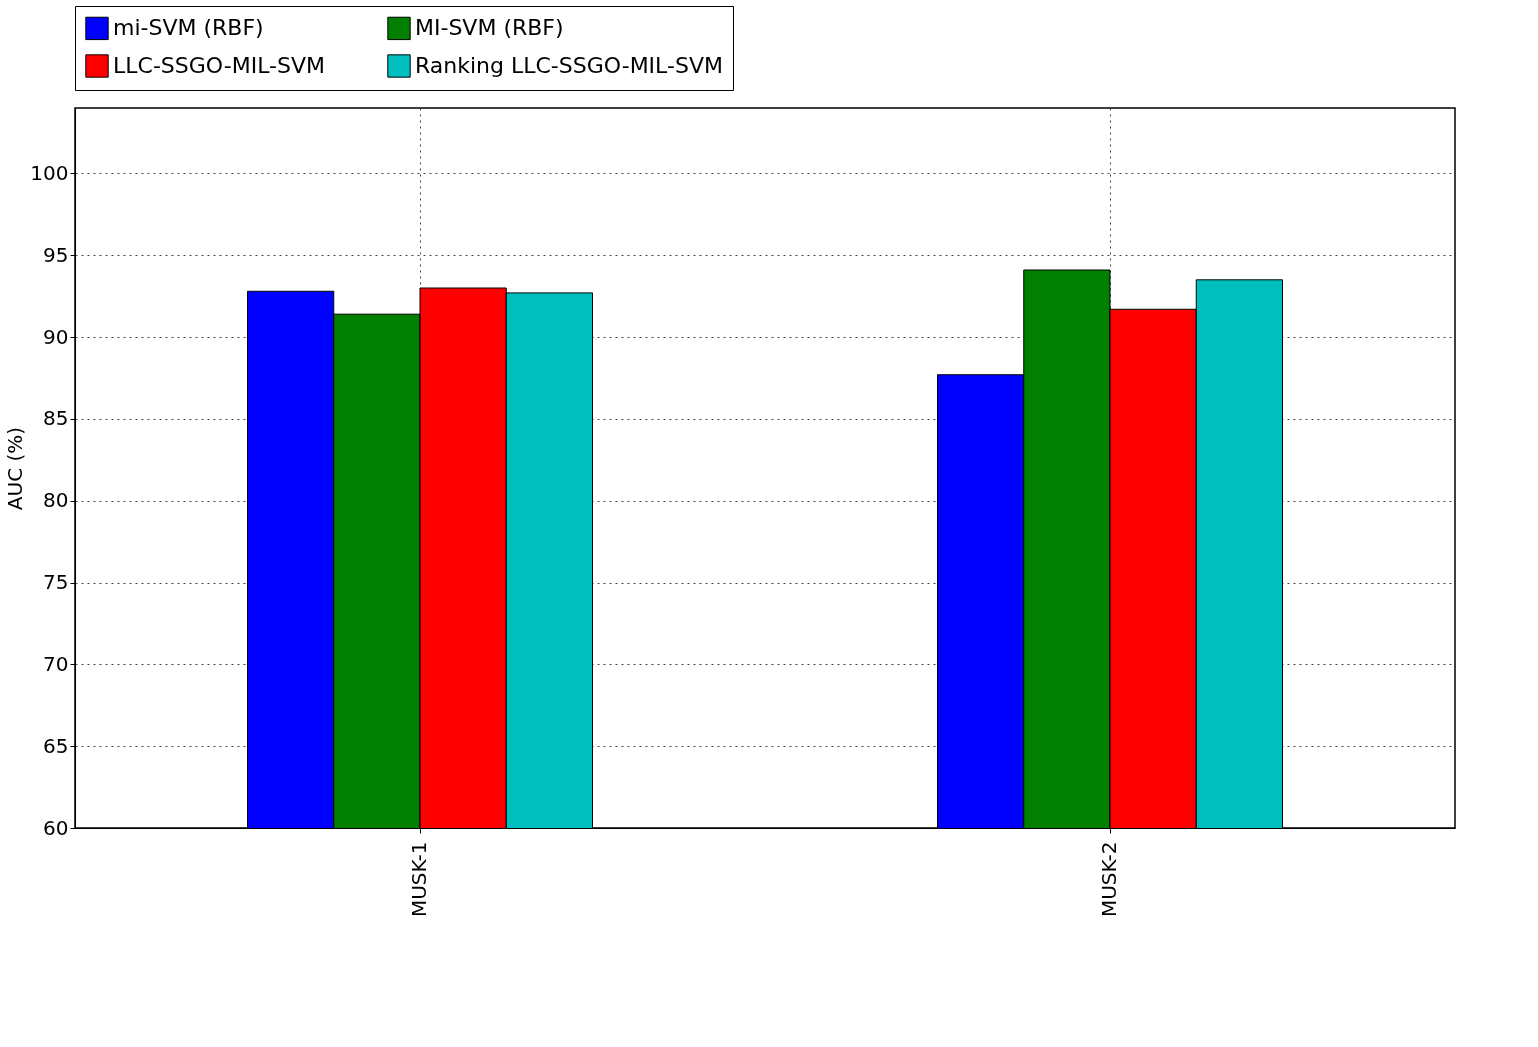 The height and width of the screenshot is (1047, 1538). I want to click on y-tick-label: 65, so click(56, 745).